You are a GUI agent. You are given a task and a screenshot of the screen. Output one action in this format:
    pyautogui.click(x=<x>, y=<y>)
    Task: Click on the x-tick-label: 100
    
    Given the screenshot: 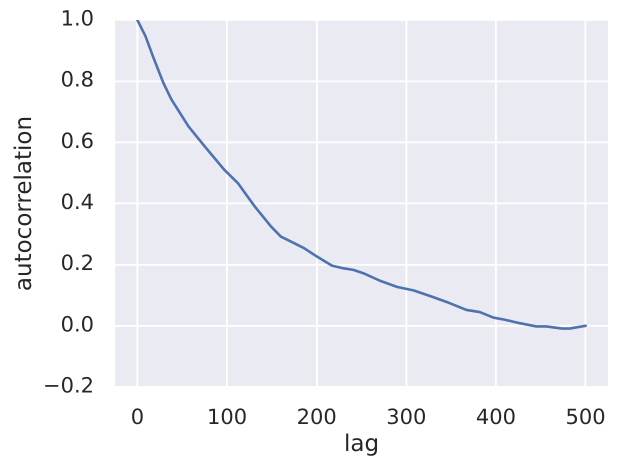 What is the action you would take?
    pyautogui.click(x=227, y=417)
    